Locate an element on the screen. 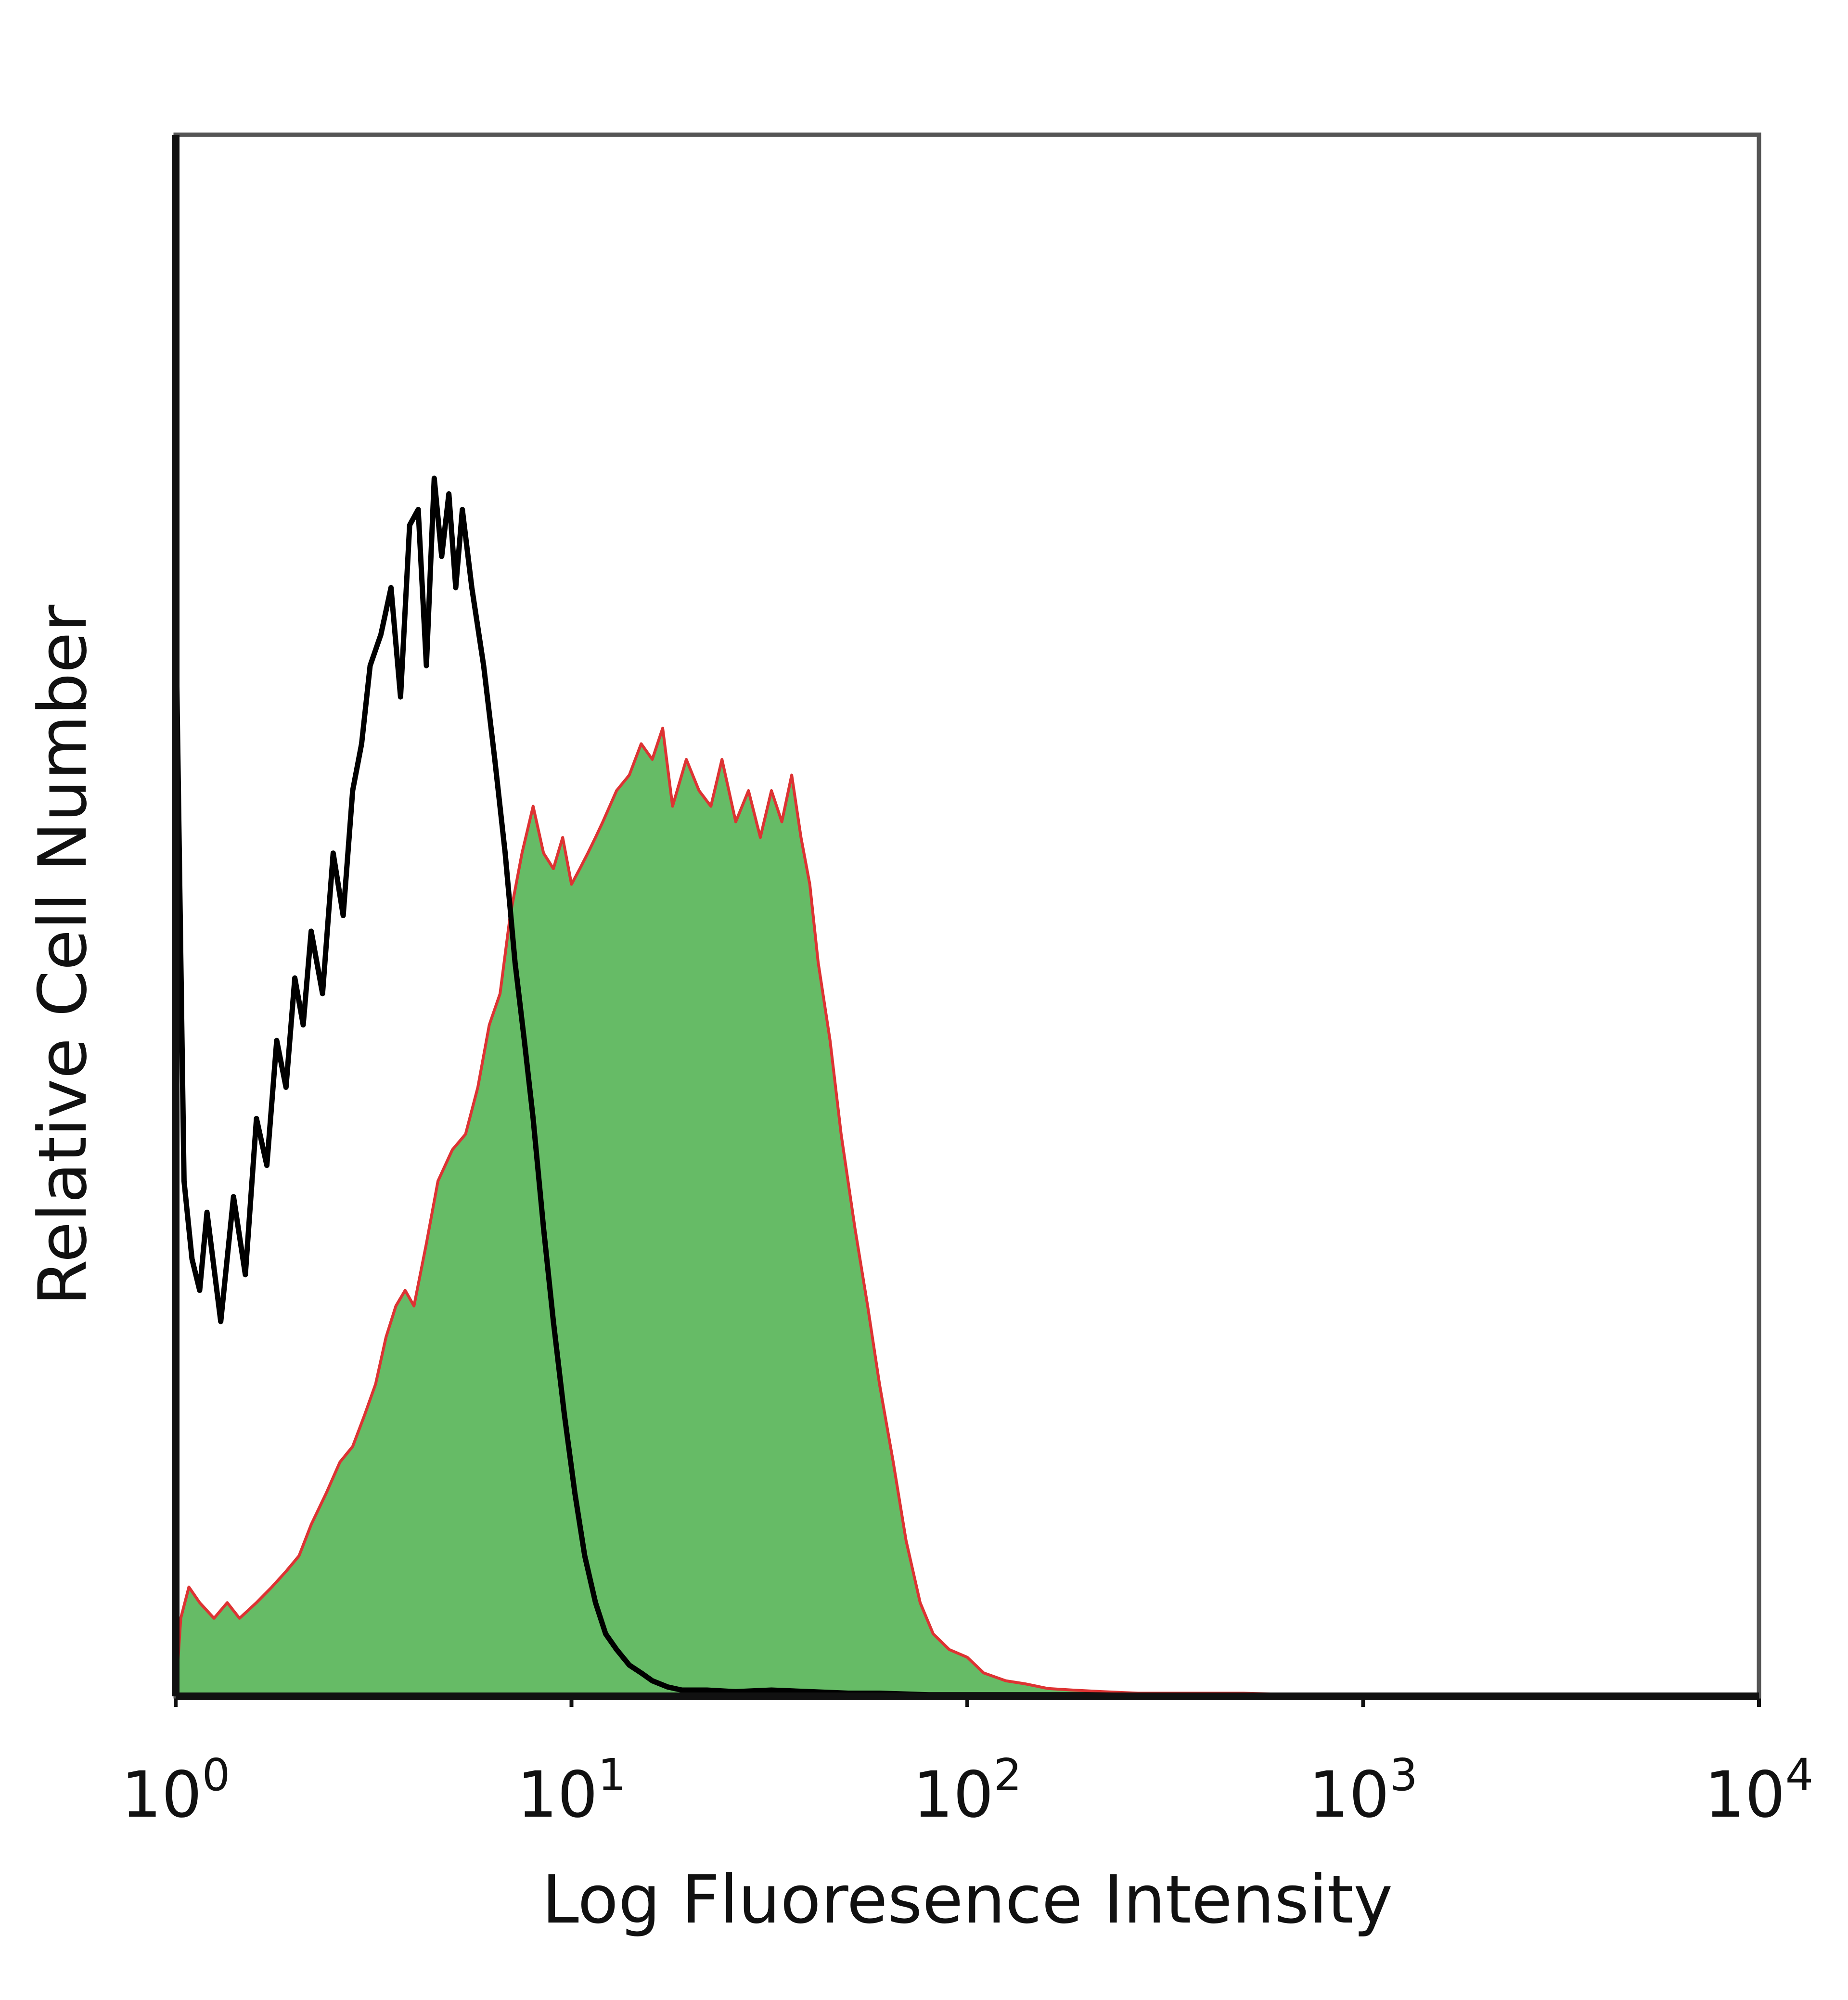 Image resolution: width=1848 pixels, height=2000 pixels. x-tick-label: 10³ is located at coordinates (1363, 1790).